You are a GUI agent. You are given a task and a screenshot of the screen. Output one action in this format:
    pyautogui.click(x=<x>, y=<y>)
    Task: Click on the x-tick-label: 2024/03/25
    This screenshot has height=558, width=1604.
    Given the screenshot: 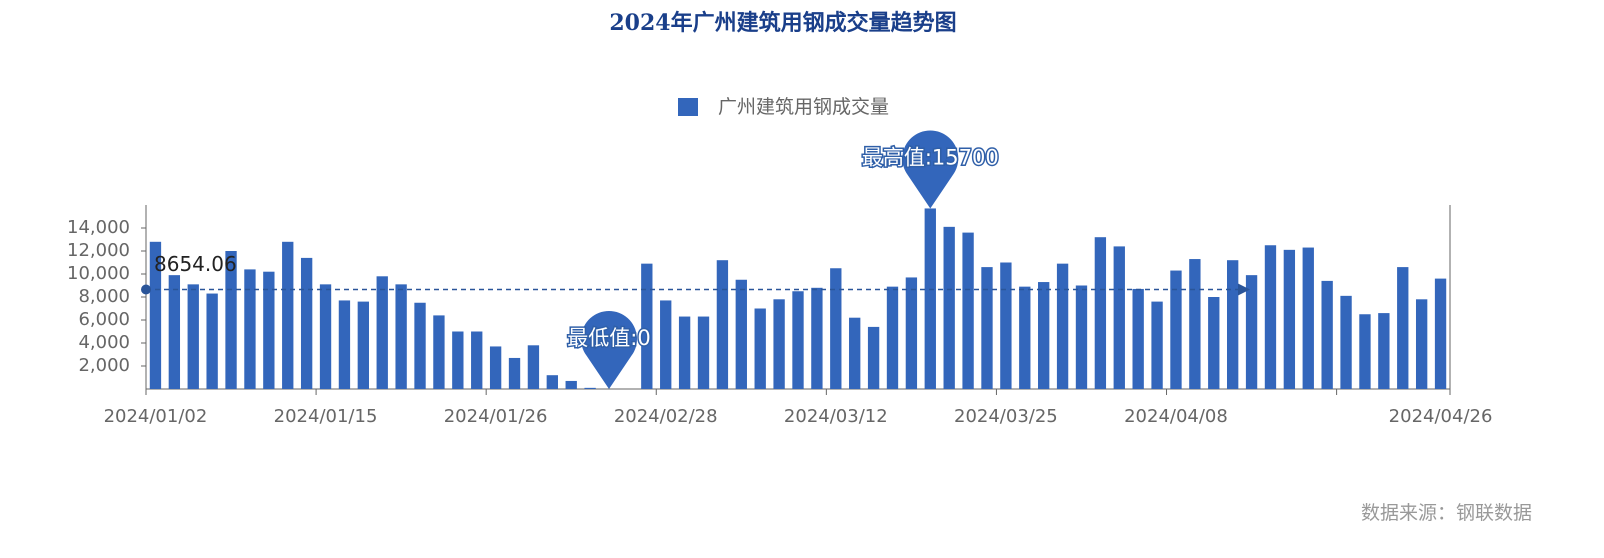 What is the action you would take?
    pyautogui.click(x=1006, y=416)
    